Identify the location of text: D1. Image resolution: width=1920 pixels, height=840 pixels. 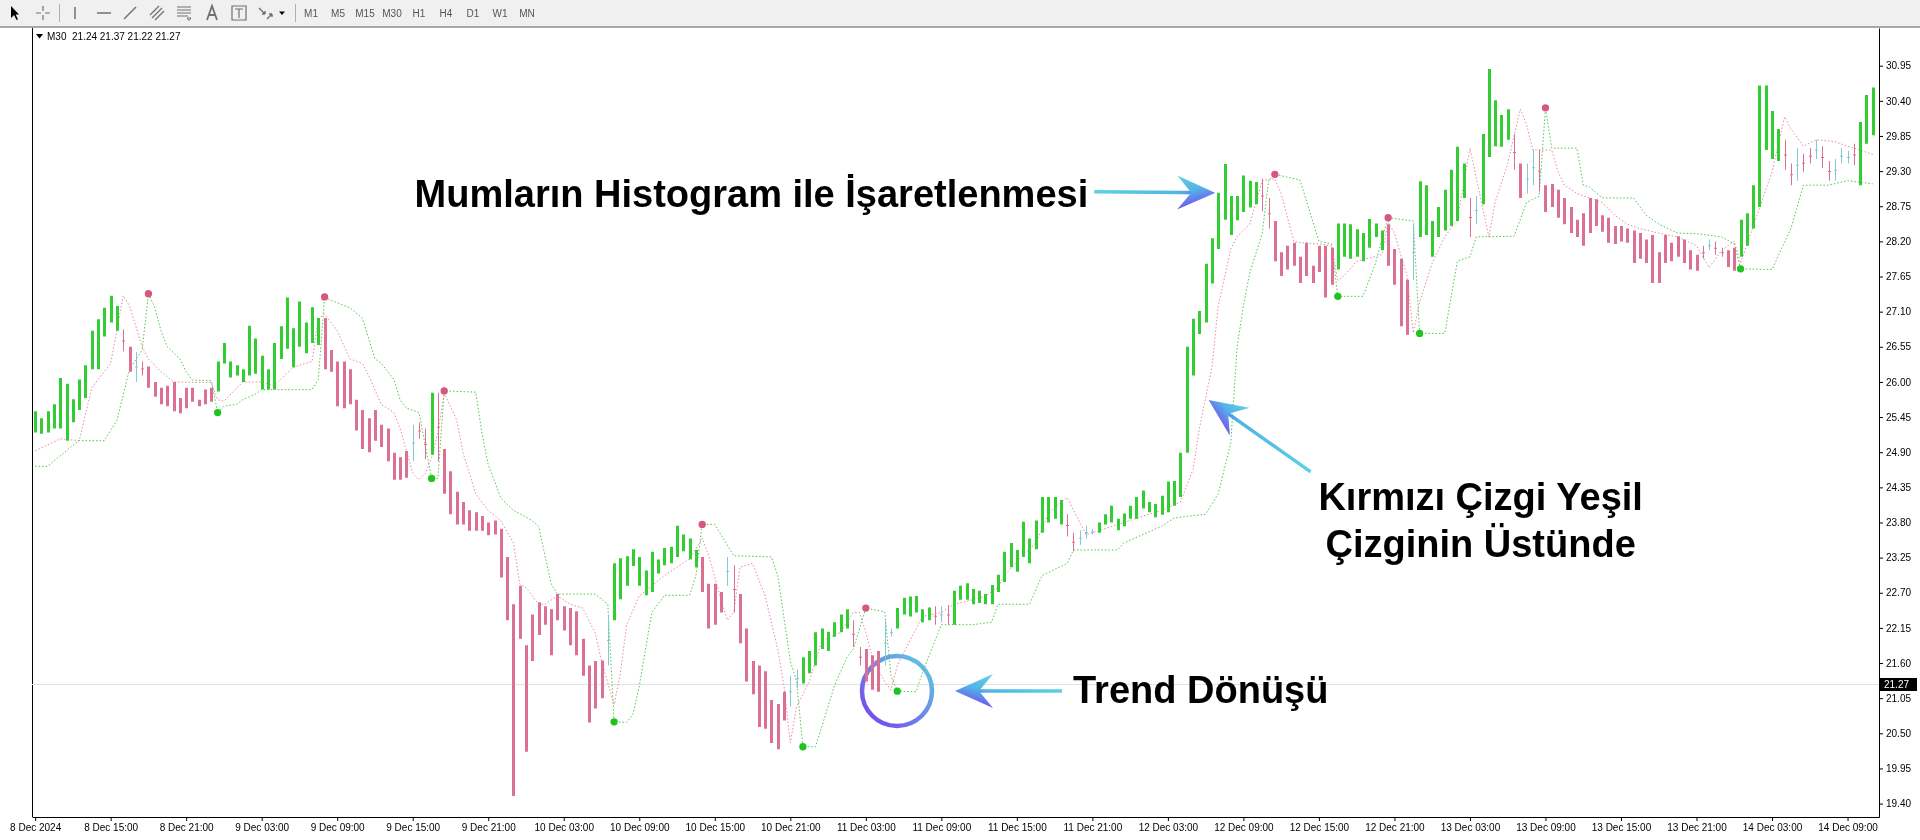
(473, 13).